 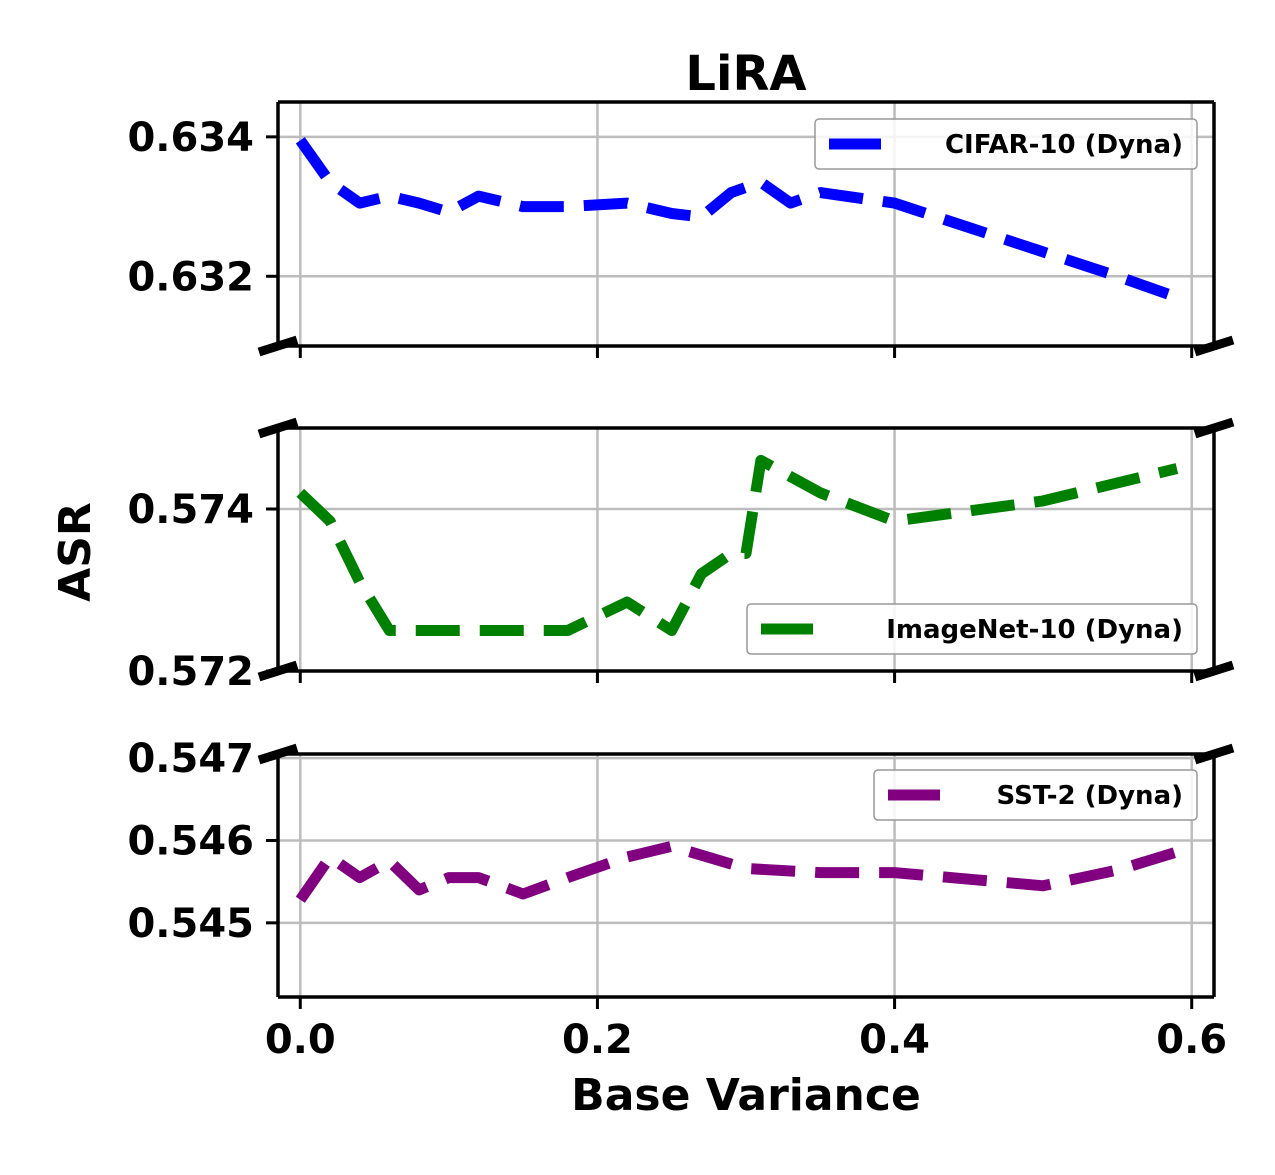 I want to click on y-tick-label: 0.546, so click(x=190, y=841).